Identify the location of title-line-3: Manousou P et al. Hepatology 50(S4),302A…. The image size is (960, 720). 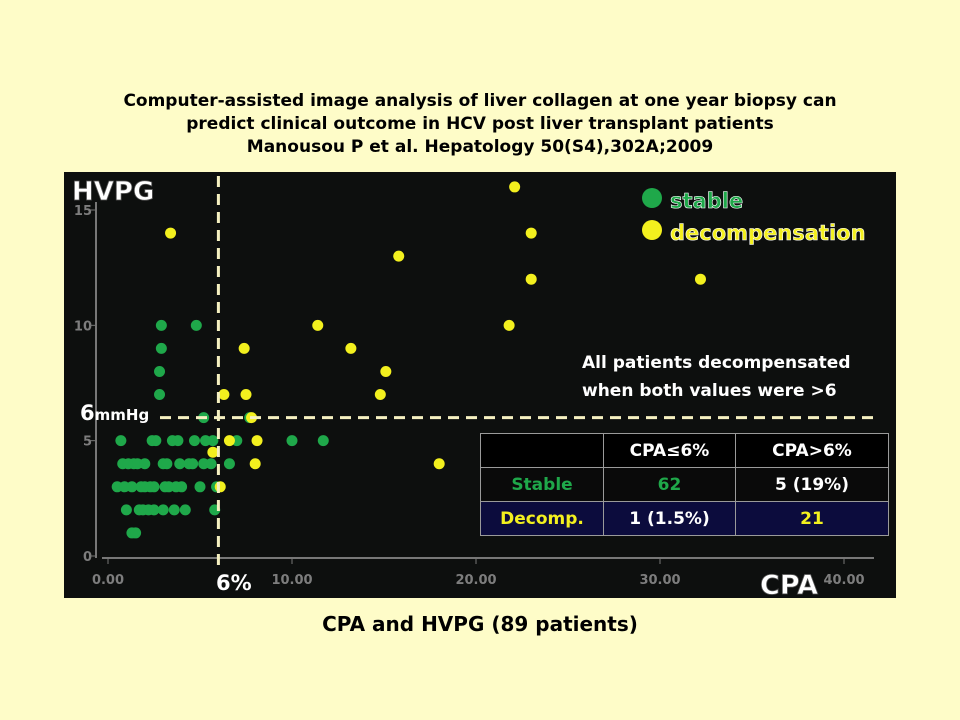
(480, 147).